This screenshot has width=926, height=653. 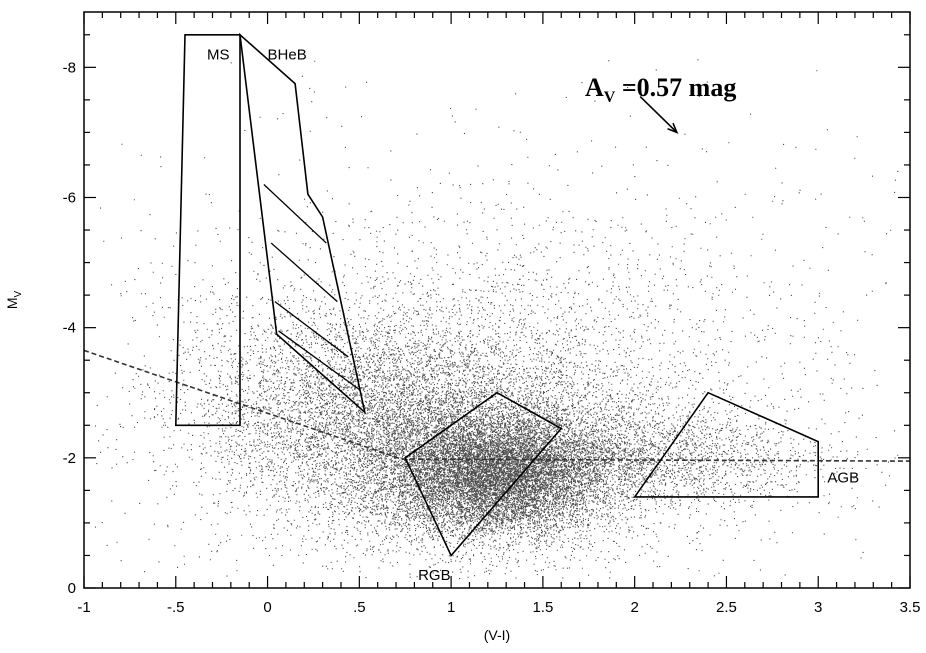 I want to click on y-axis-label: MV, so click(x=14, y=300).